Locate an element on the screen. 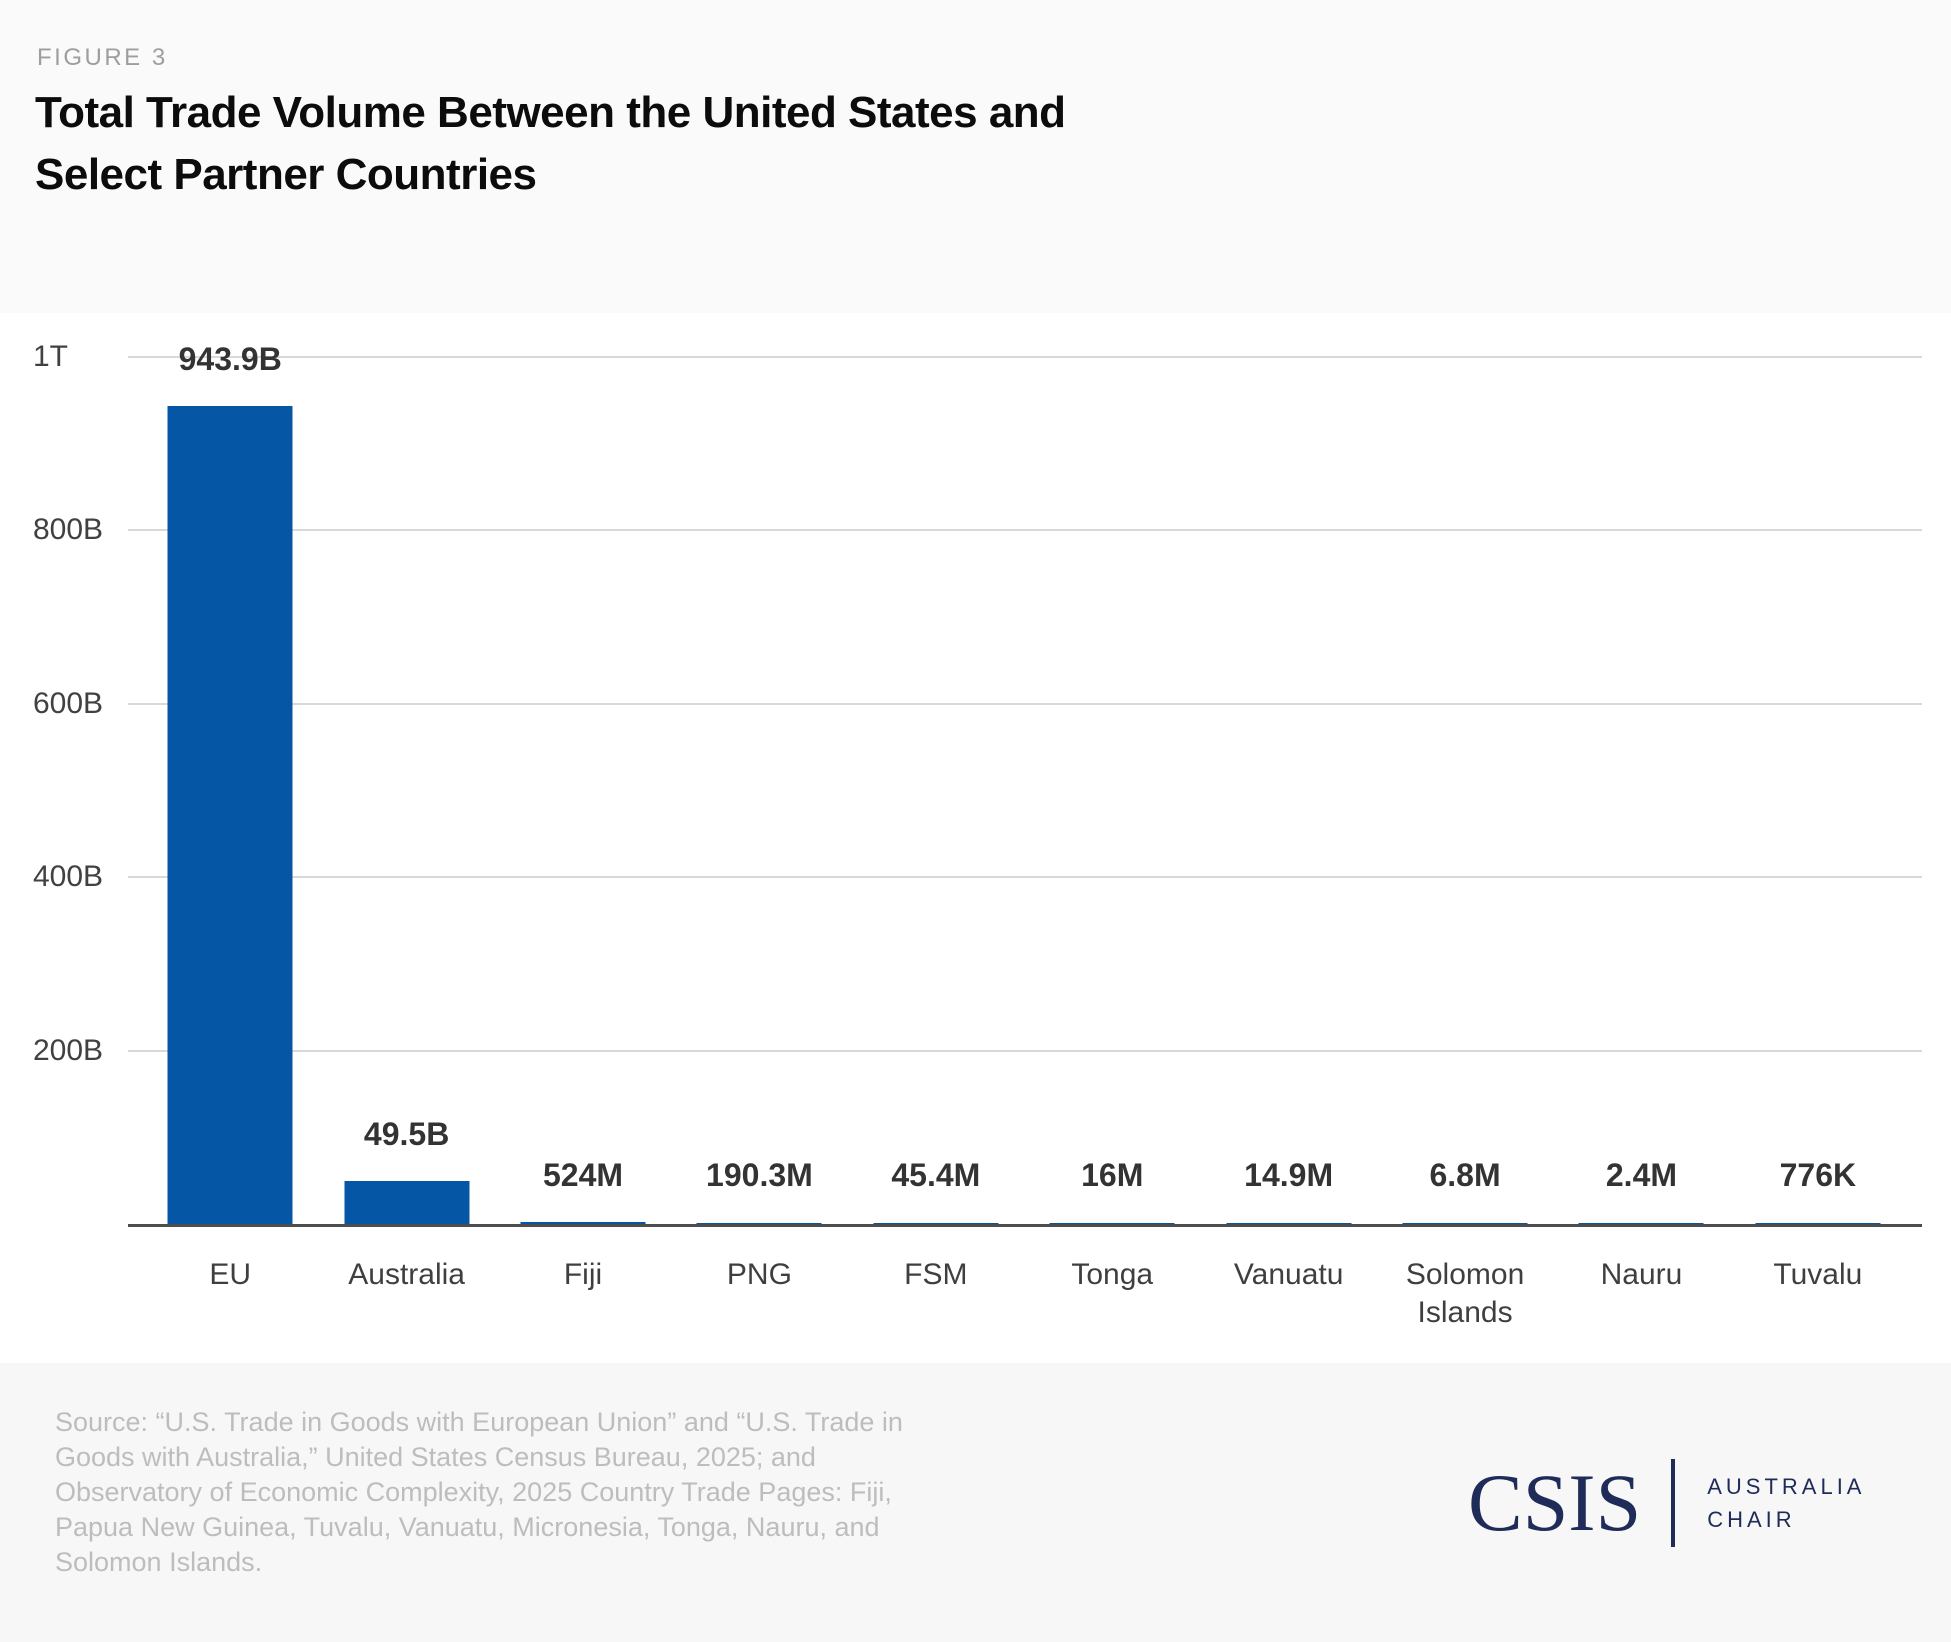  bar-value-label: 45.4M is located at coordinates (936, 1175).